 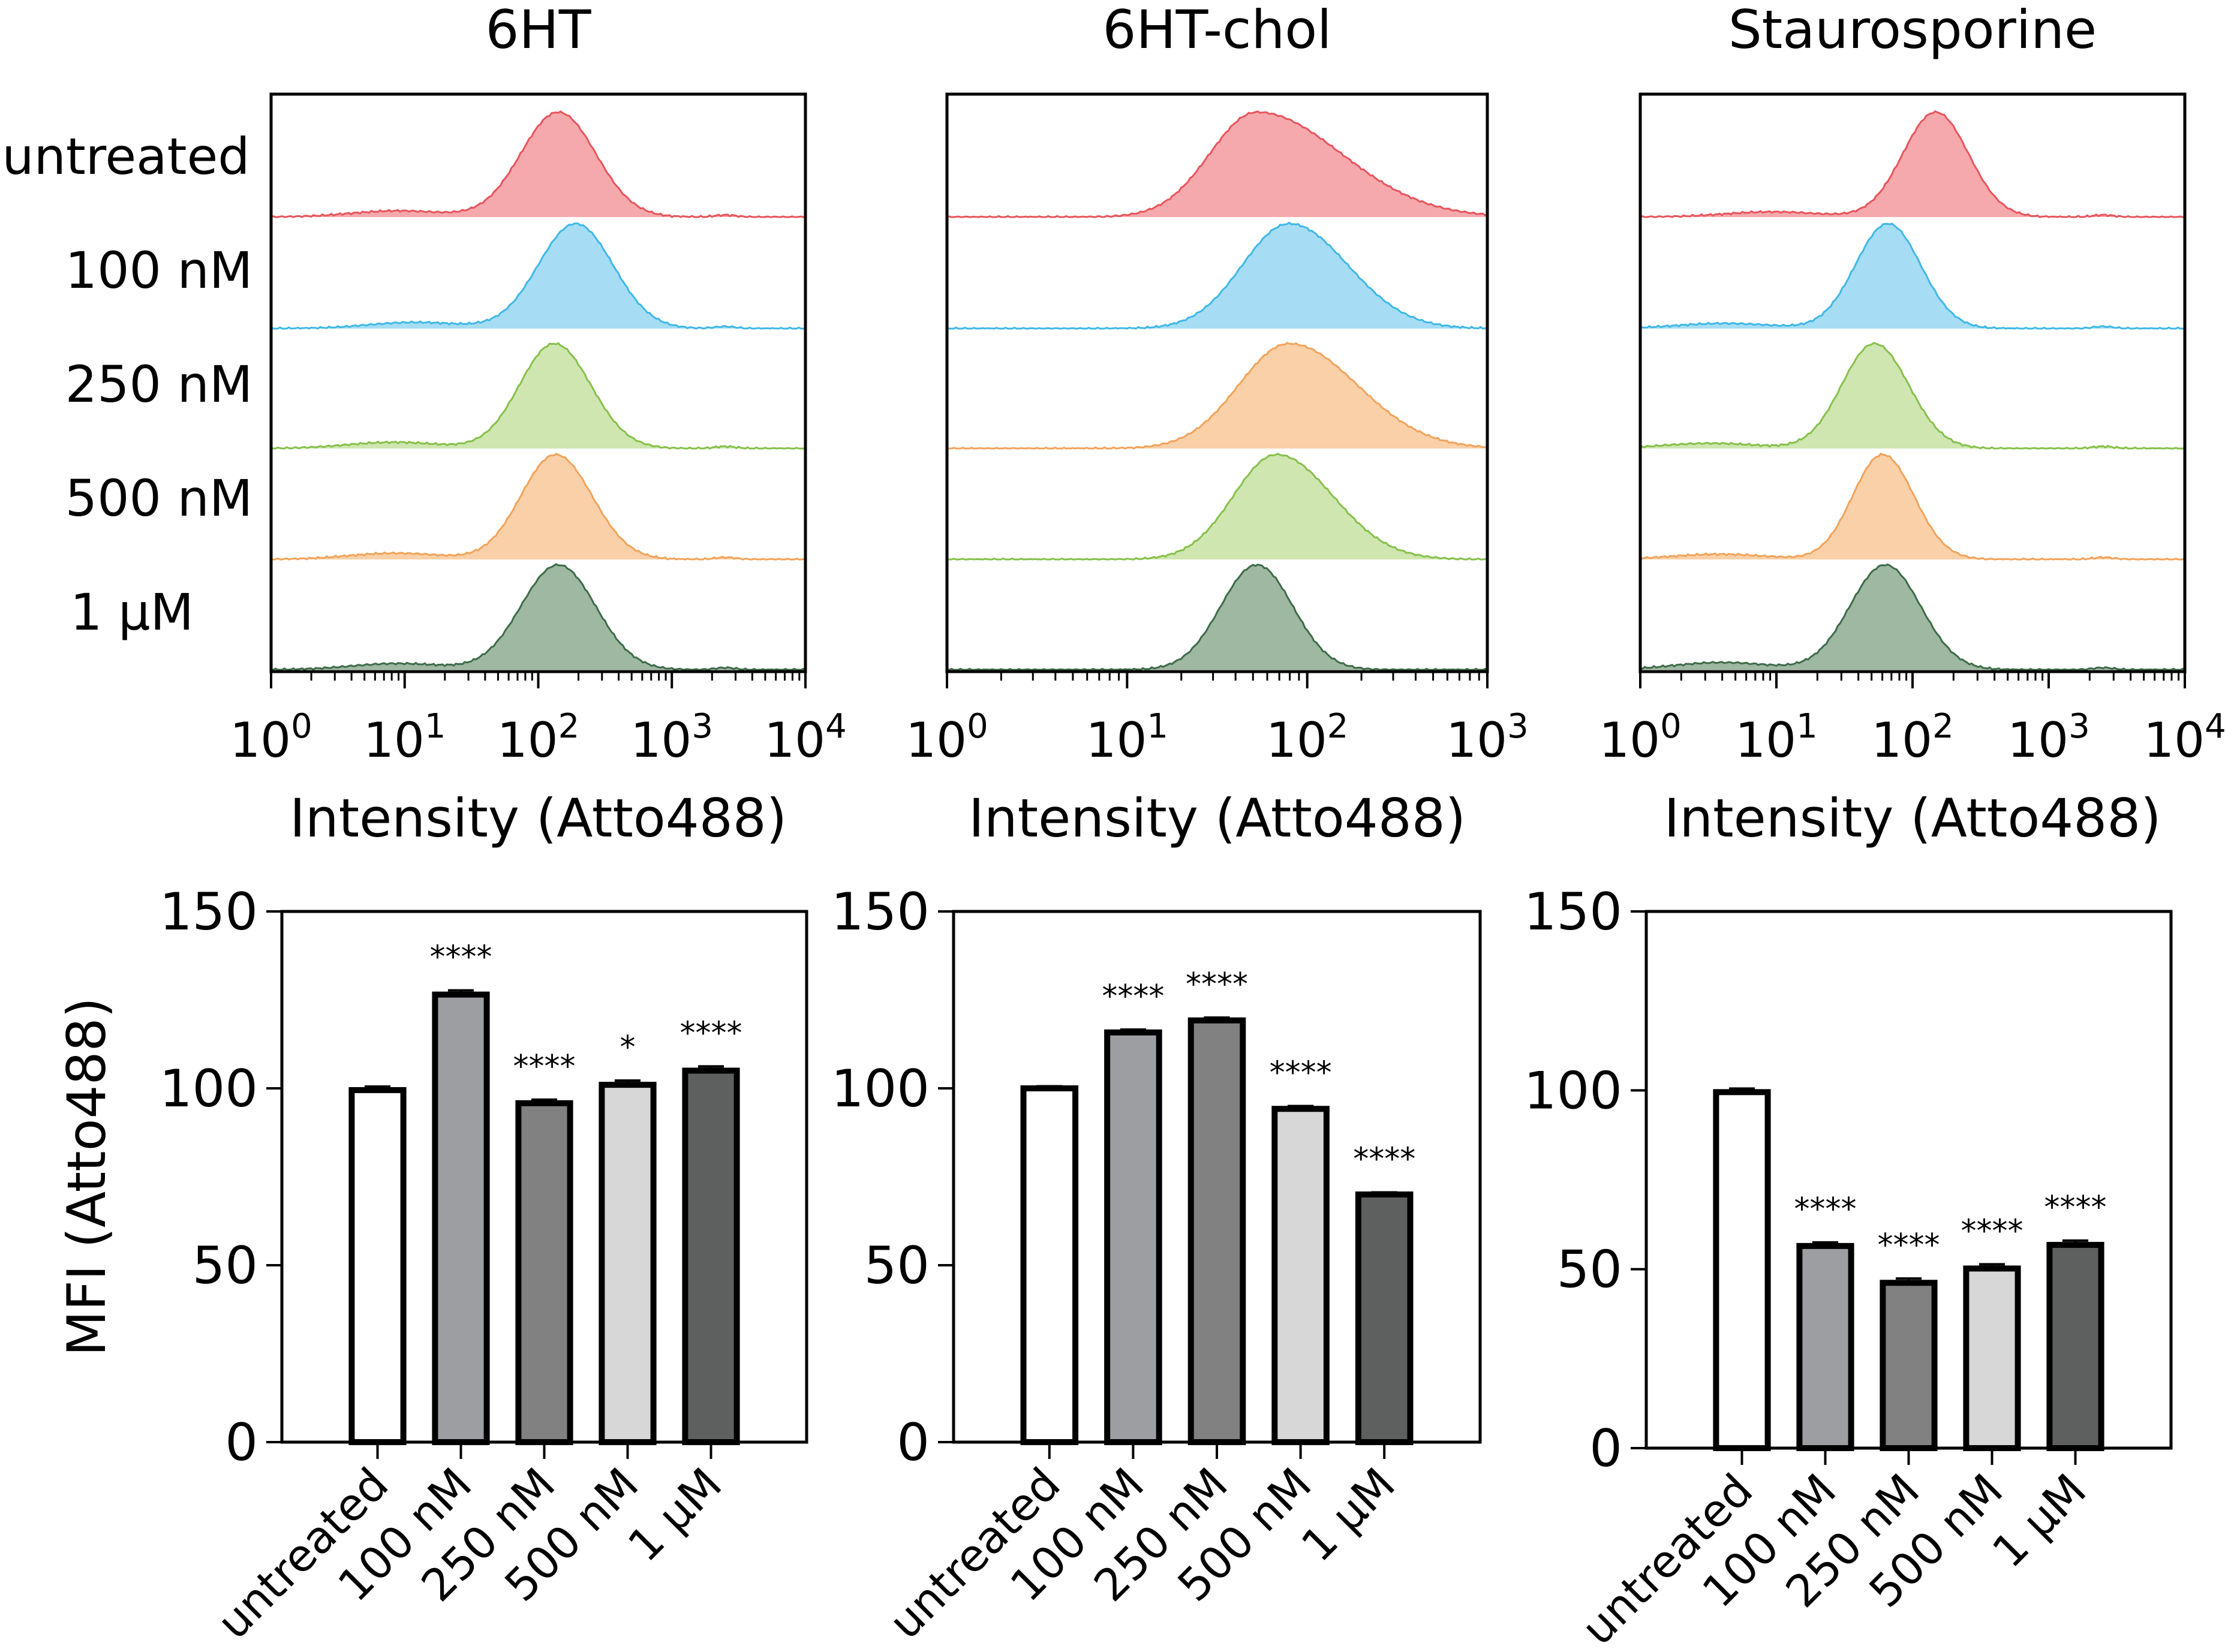 What do you see at coordinates (87, 1176) in the screenshot?
I see `y-axis-label: MFI (Atto488)` at bounding box center [87, 1176].